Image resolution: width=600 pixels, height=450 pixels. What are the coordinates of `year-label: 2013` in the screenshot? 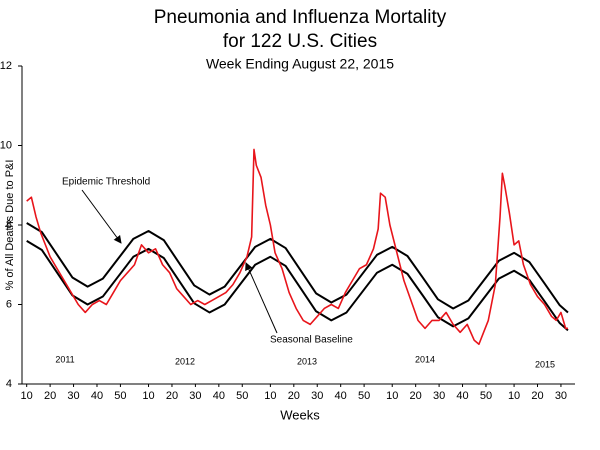 It's located at (307, 361).